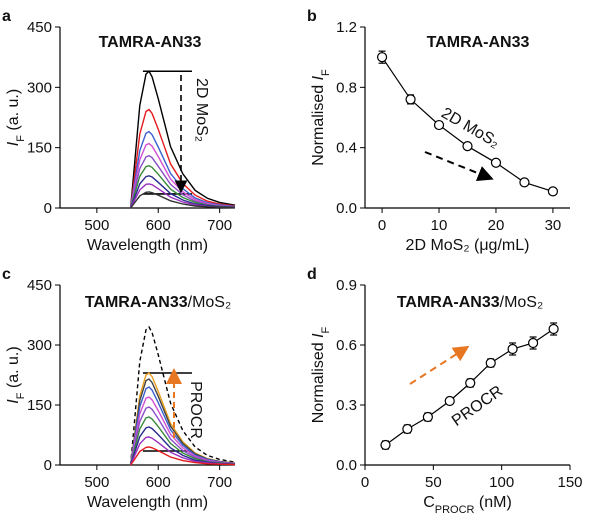  Describe the element at coordinates (6, 274) in the screenshot. I see `panel-label: c` at that location.